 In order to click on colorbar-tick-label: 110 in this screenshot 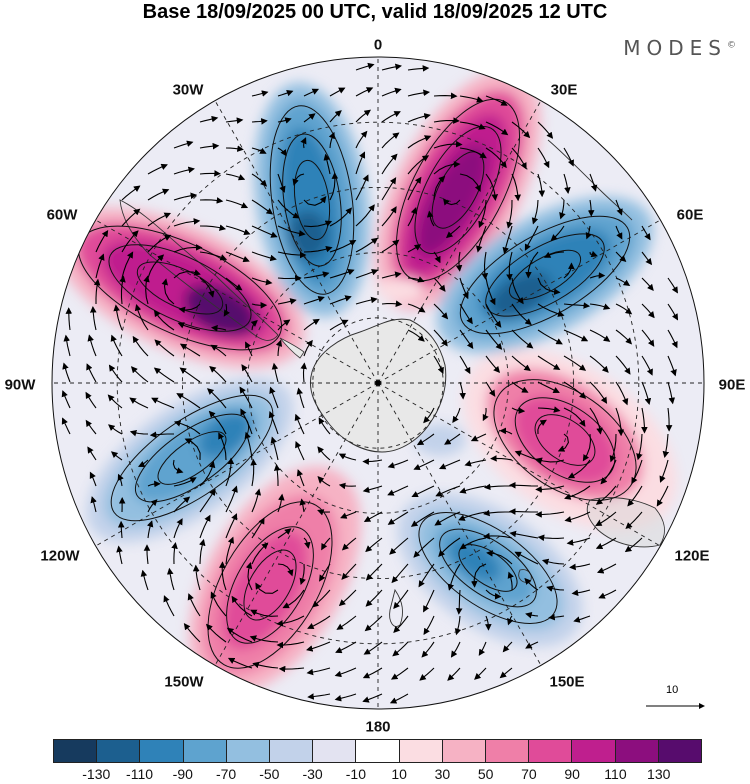, I will do `click(615, 774)`.